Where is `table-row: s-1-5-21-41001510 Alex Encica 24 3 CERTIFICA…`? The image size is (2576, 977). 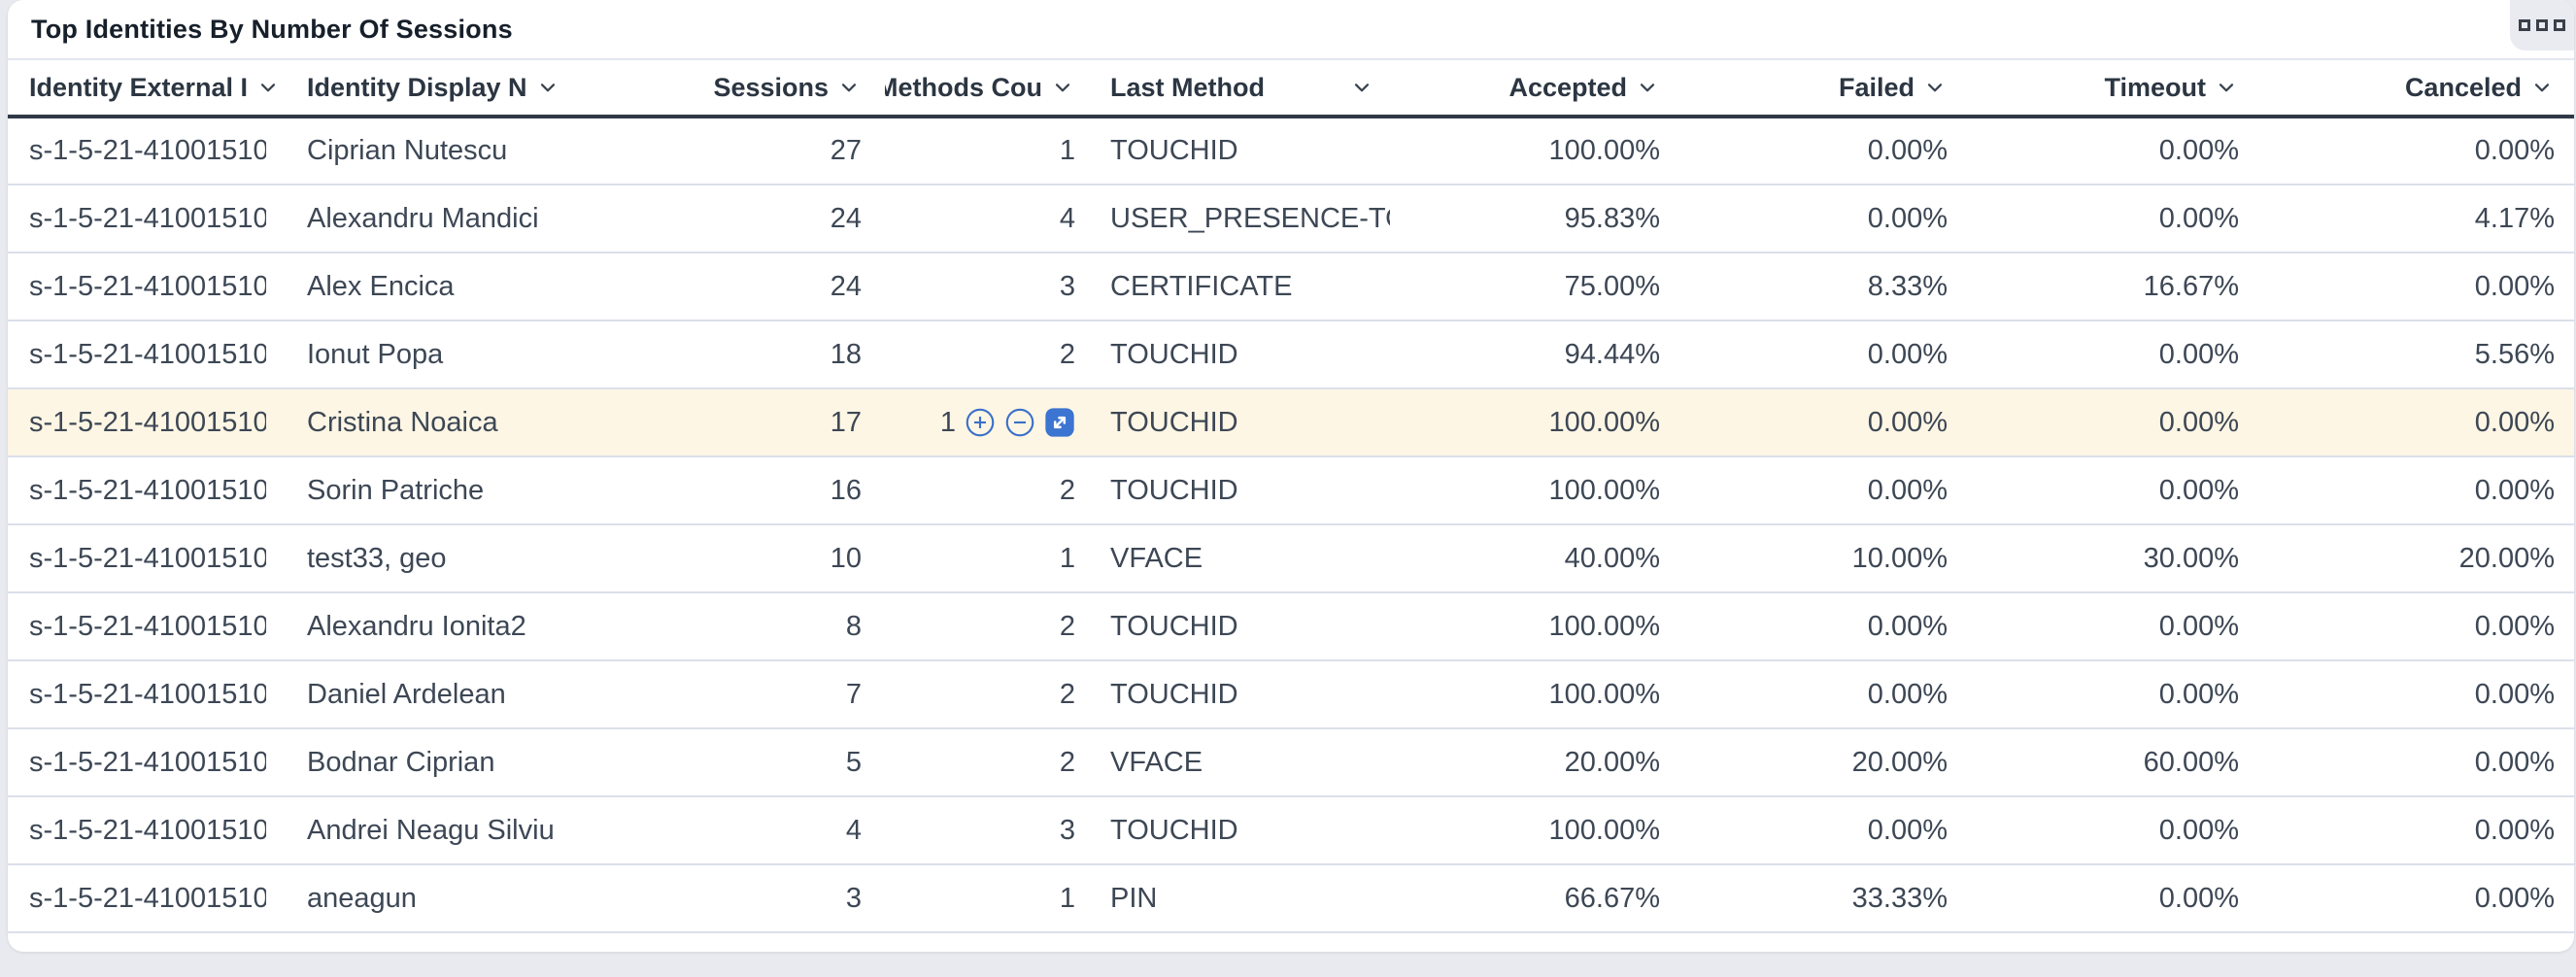 table-row: s-1-5-21-41001510 Alex Encica 24 3 CERTIFICA… is located at coordinates (1291, 287).